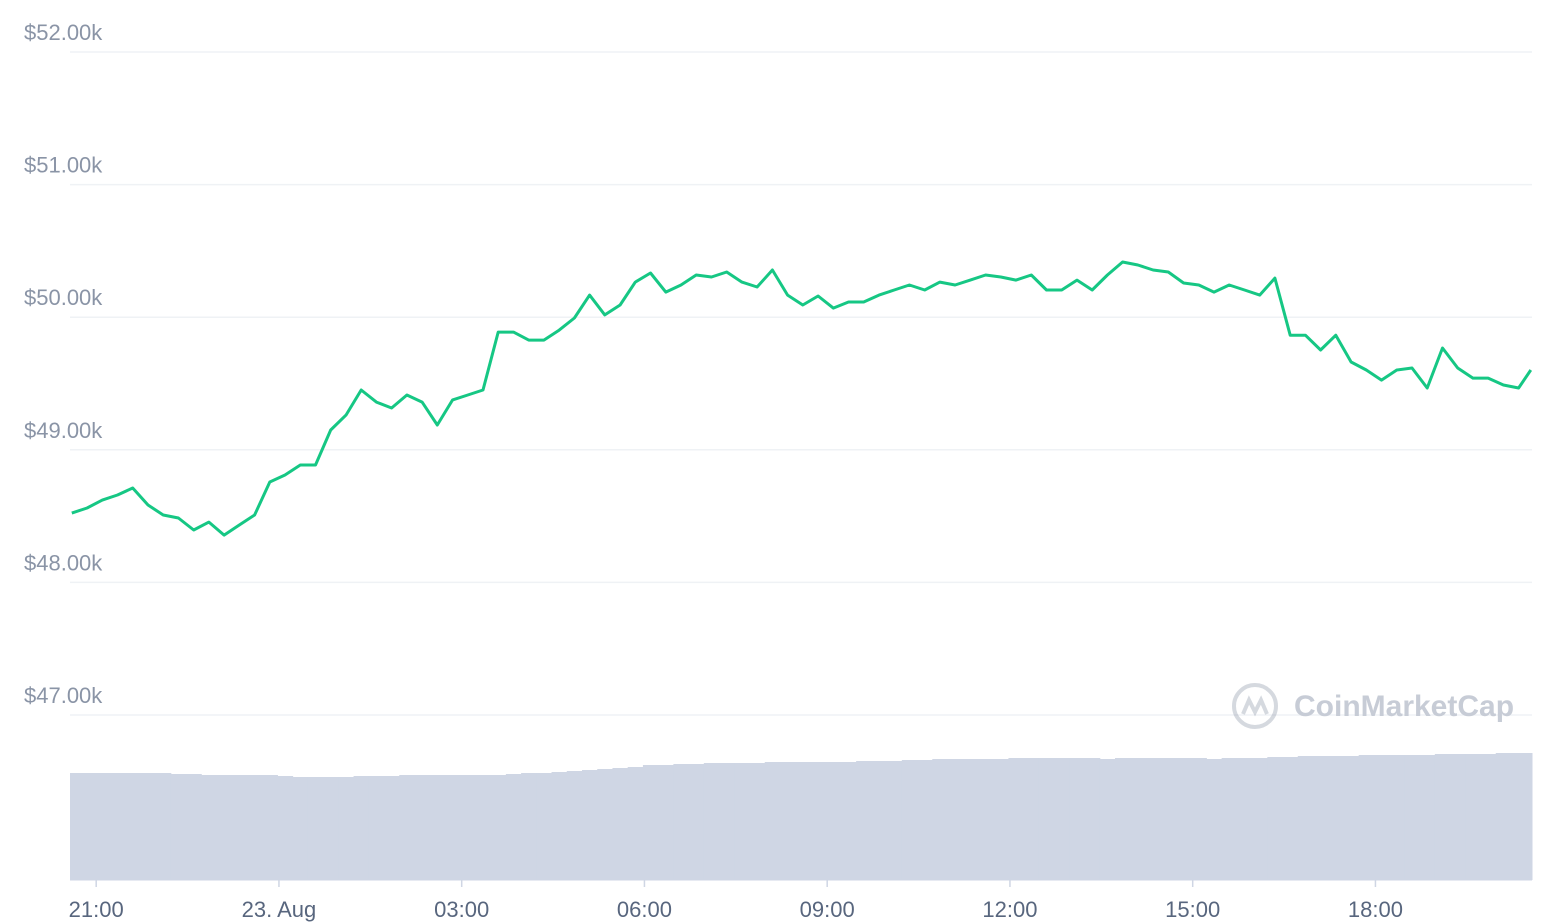 This screenshot has height=922, width=1560. I want to click on x-tick-label: 06:00, so click(644, 909).